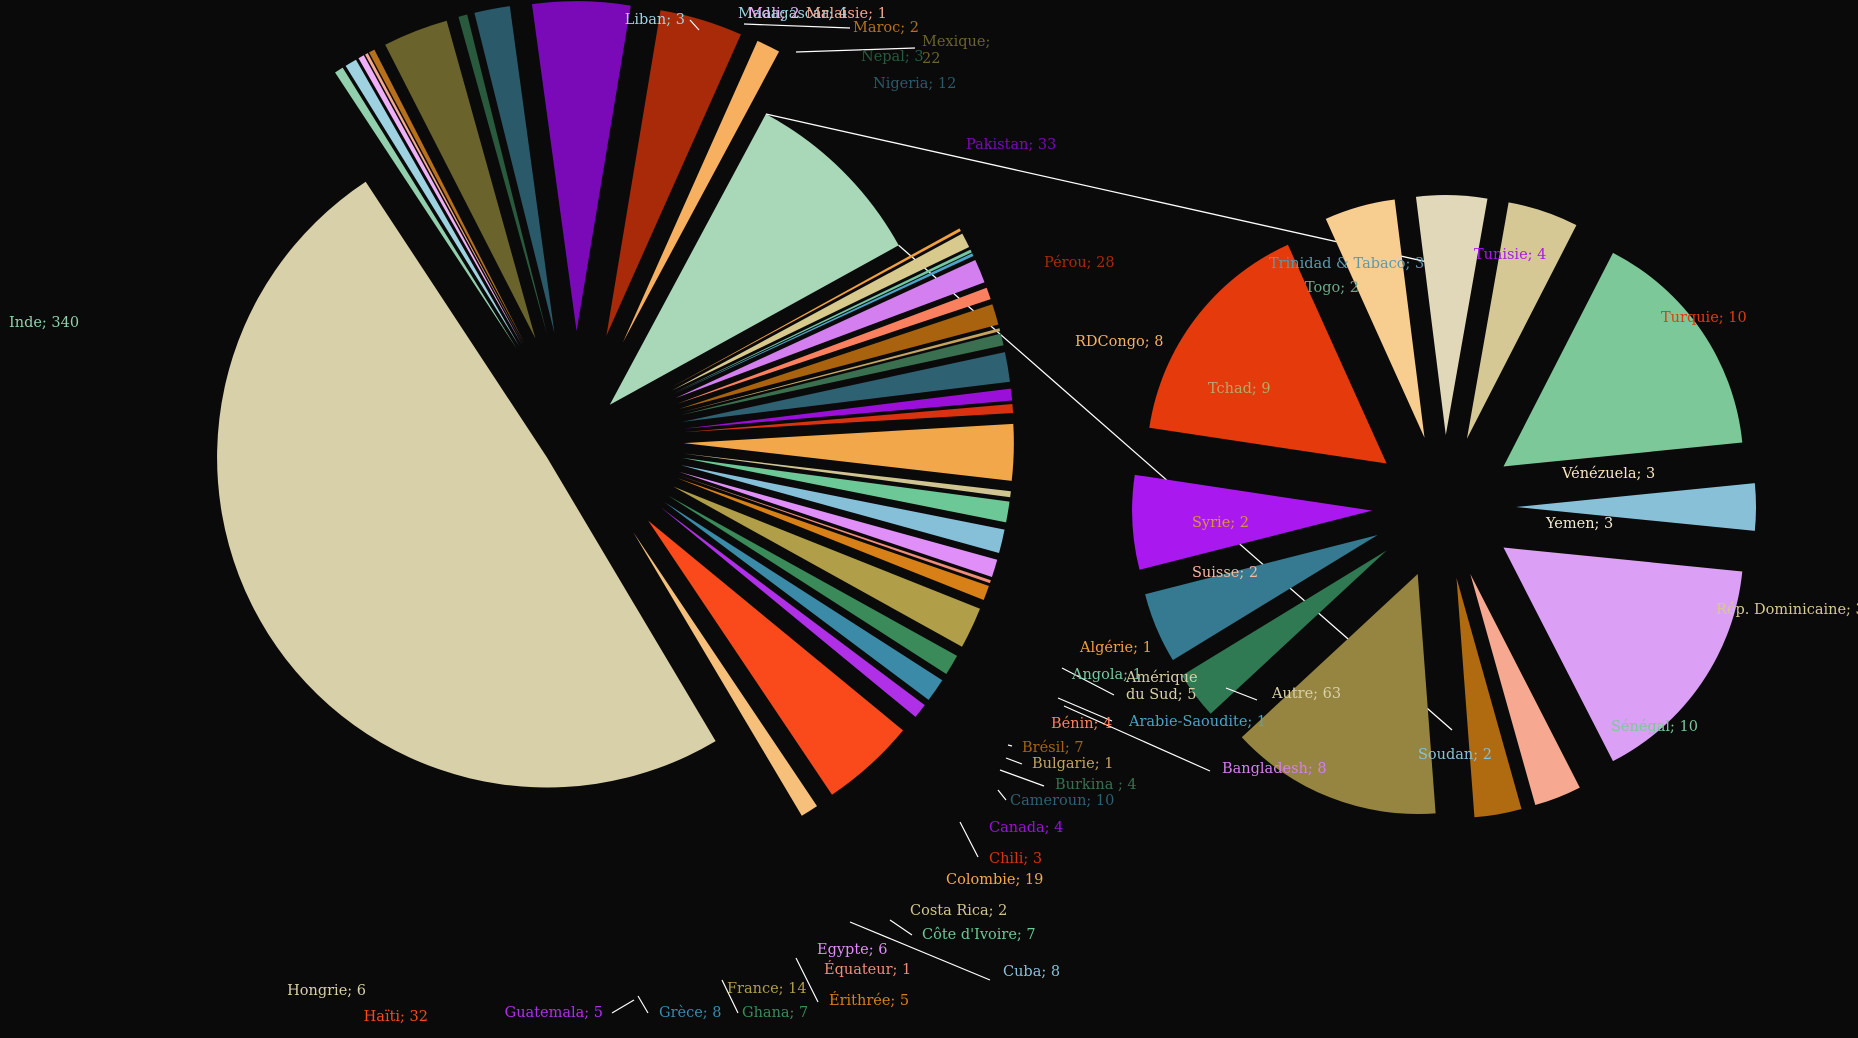 Image resolution: width=1858 pixels, height=1038 pixels. I want to click on slice-bresil, so click(839, 356).